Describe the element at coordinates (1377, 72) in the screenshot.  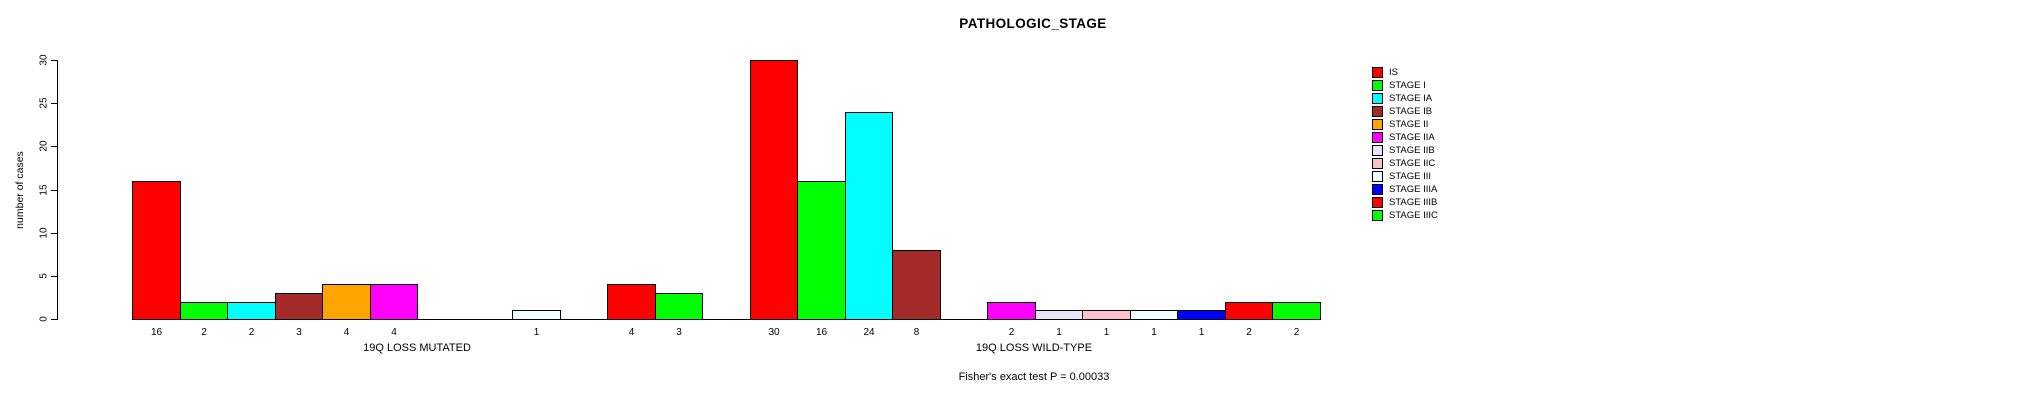
I see `legend-swatch-is` at that location.